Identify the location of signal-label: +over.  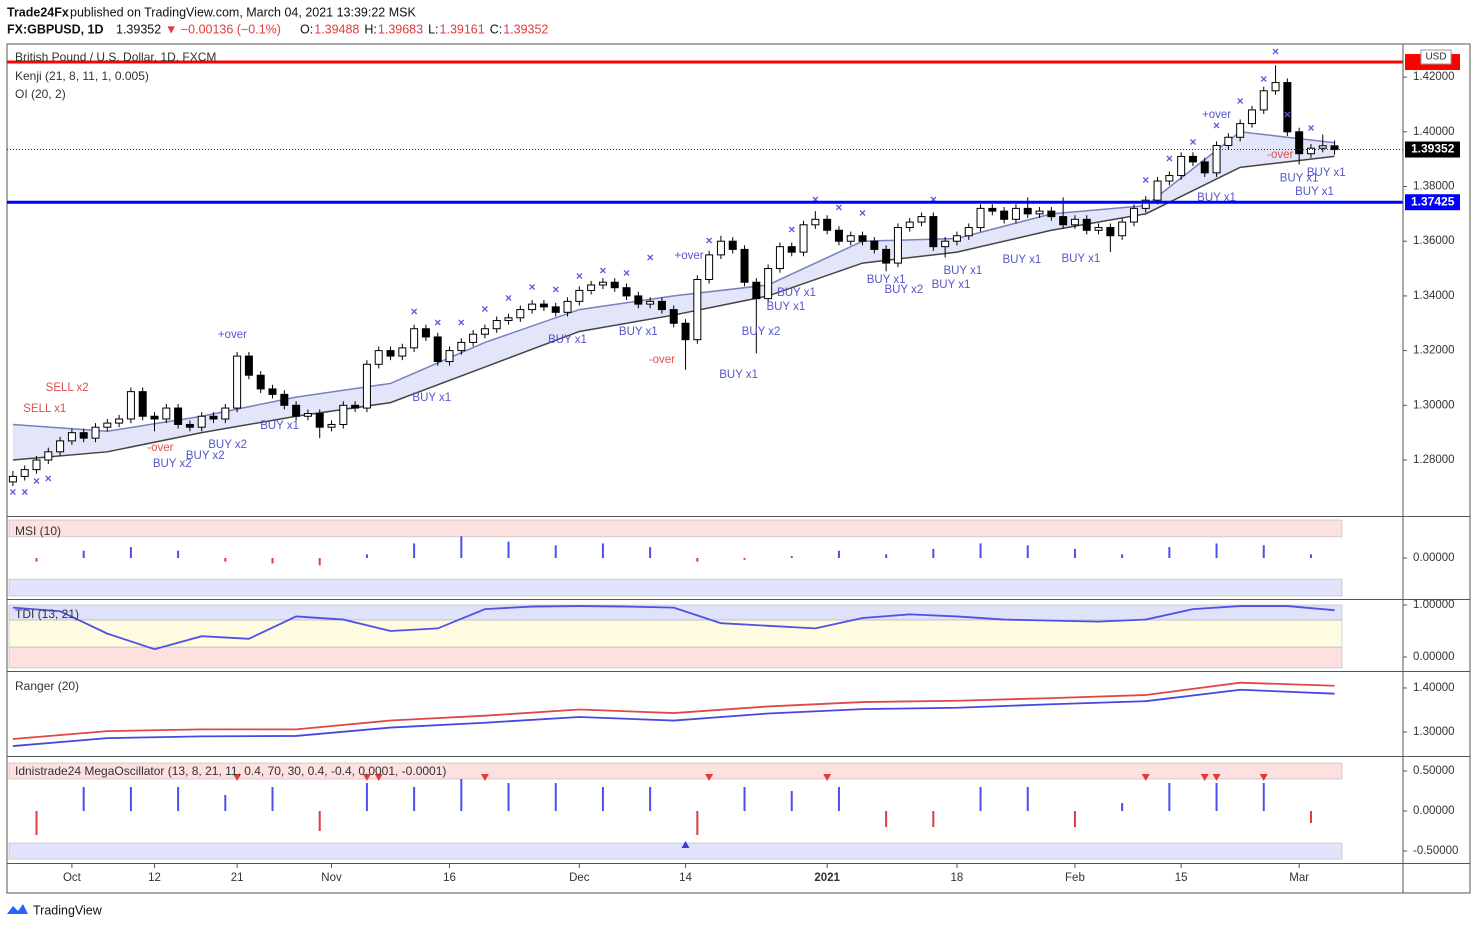
(232, 335).